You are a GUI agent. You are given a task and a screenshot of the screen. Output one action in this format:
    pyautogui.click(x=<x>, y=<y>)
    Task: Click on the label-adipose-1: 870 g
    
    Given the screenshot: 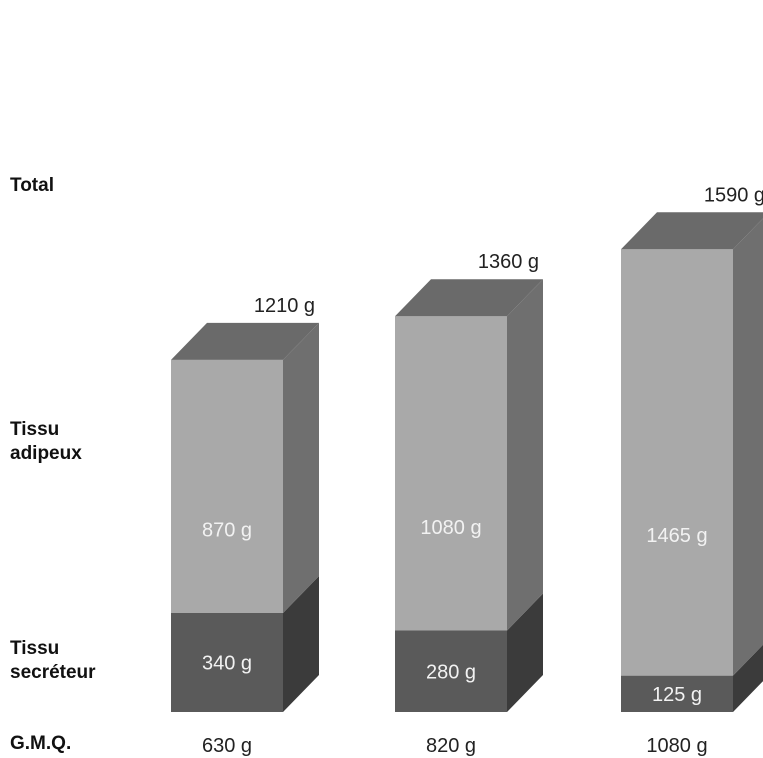 What is the action you would take?
    pyautogui.click(x=227, y=531)
    